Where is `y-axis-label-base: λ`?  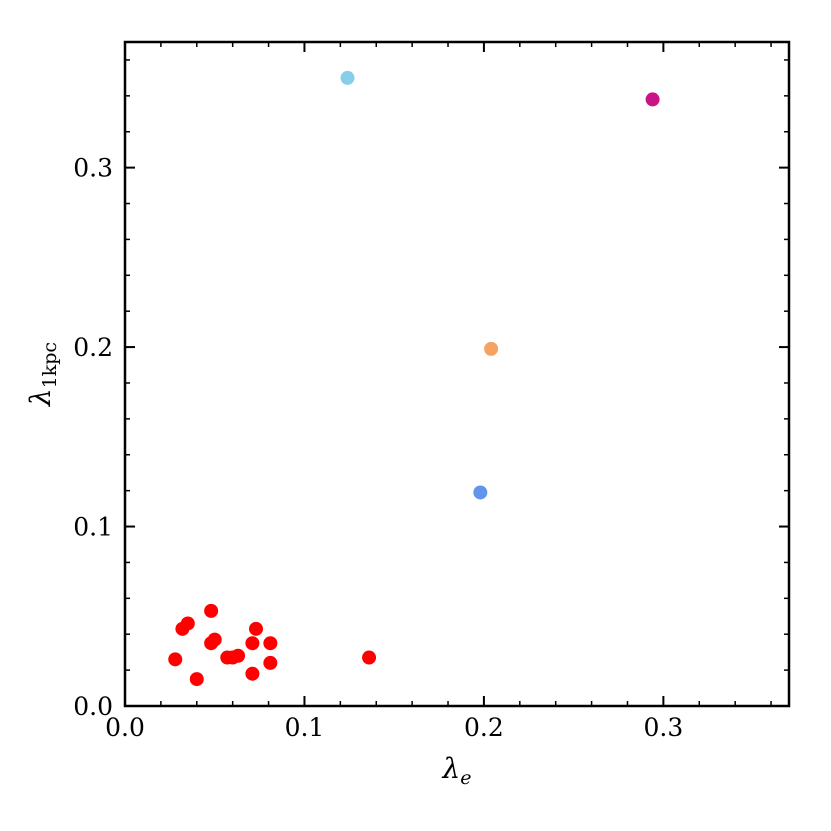
y-axis-label-base: λ is located at coordinates (40, 397).